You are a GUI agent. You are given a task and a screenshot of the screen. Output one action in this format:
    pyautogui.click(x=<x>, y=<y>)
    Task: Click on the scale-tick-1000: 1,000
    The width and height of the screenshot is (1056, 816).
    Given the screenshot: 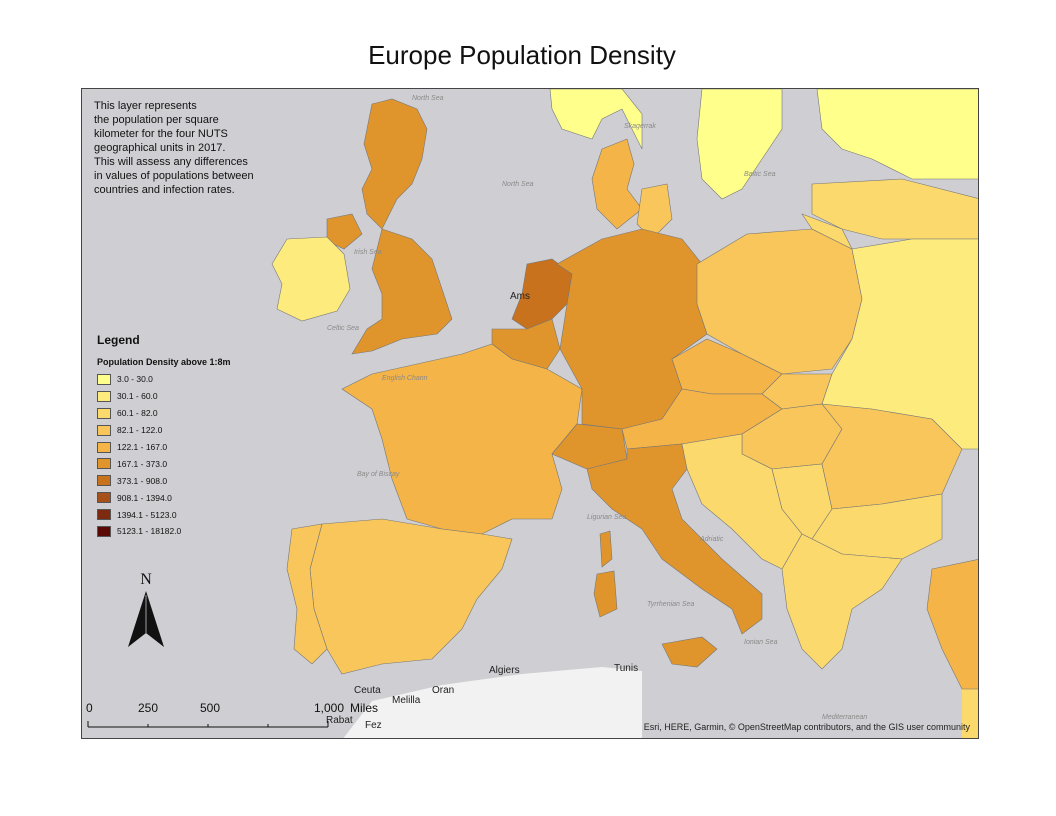 What is the action you would take?
    pyautogui.click(x=329, y=708)
    